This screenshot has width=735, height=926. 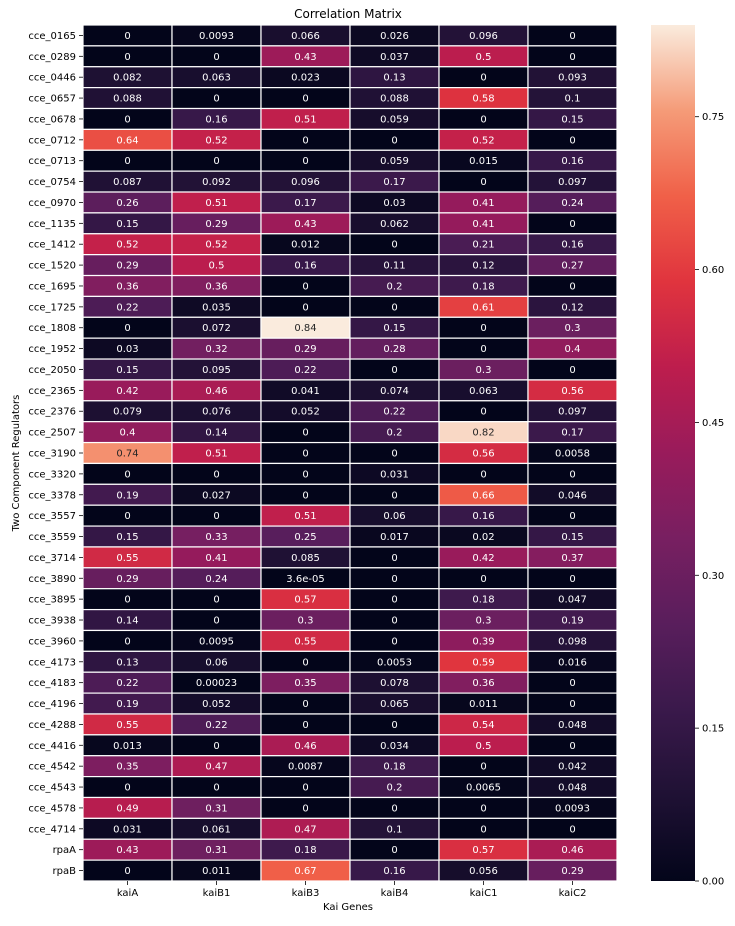 What do you see at coordinates (305, 78) in the screenshot?
I see `cell-value-label: 0.023` at bounding box center [305, 78].